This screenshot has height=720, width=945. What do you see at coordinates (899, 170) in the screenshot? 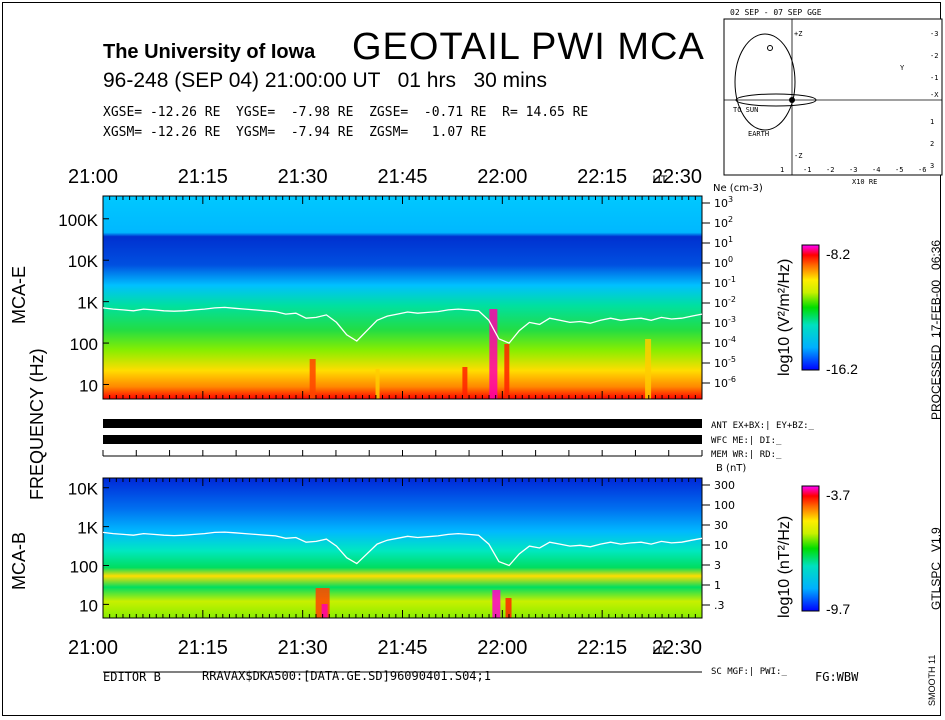
I see `orbit-x-tick: -5` at bounding box center [899, 170].